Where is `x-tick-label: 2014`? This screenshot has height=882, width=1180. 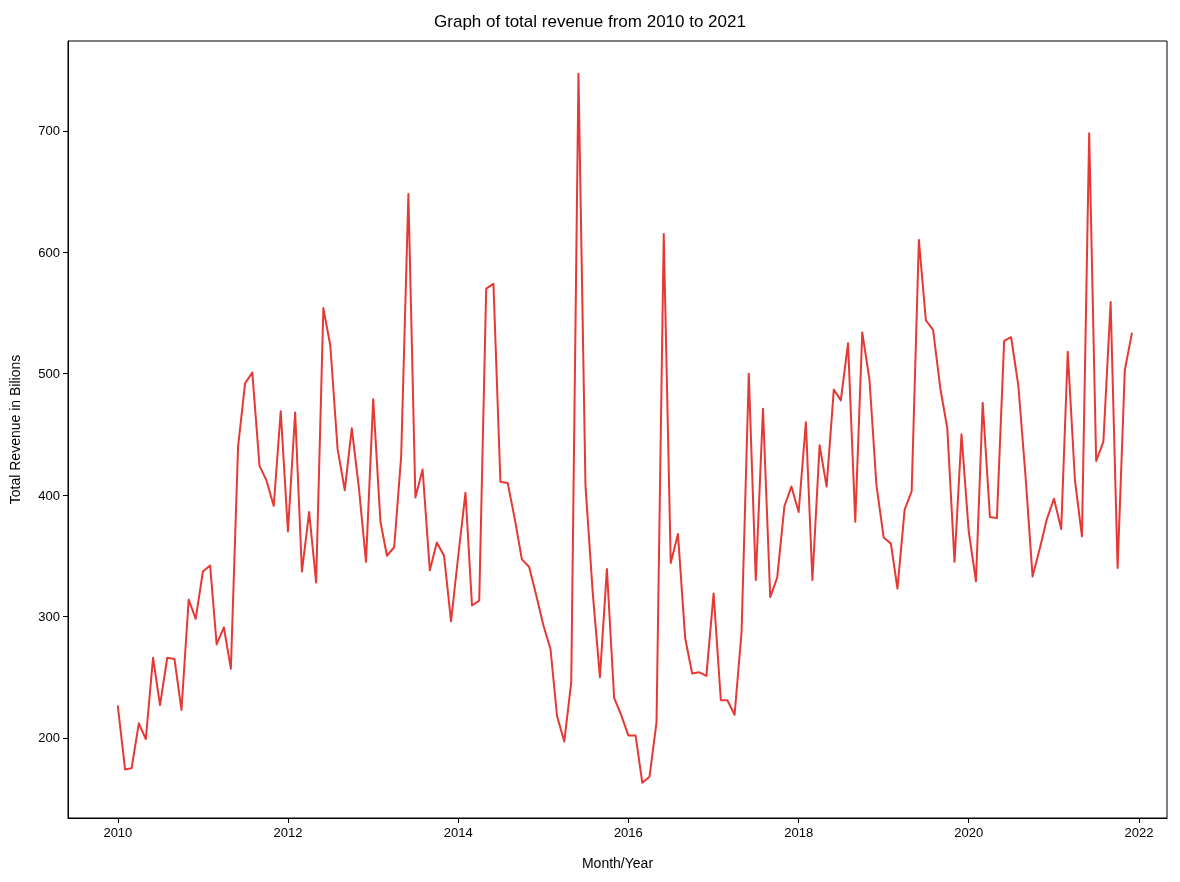
x-tick-label: 2014 is located at coordinates (458, 832).